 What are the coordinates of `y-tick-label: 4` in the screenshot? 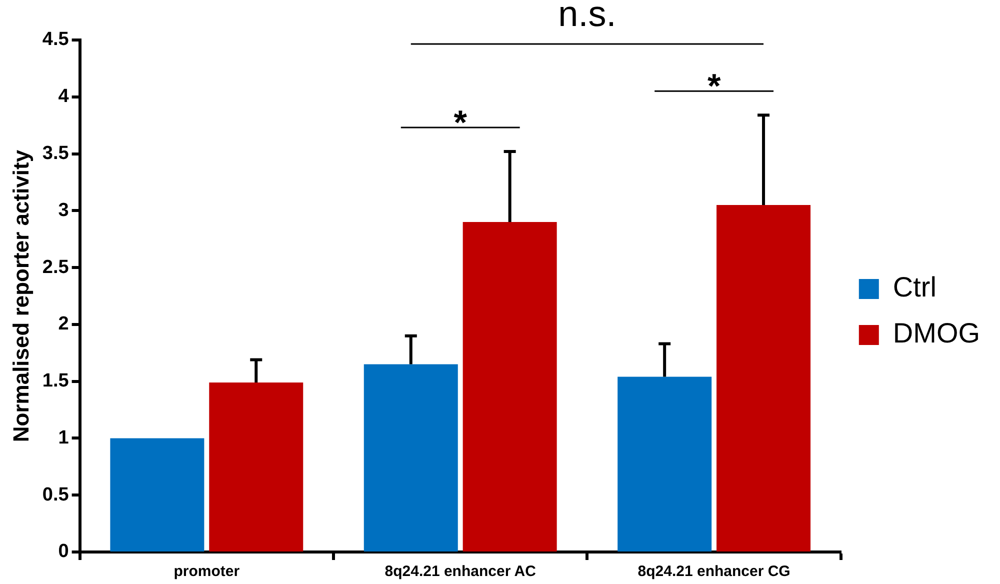 It's located at (64, 97).